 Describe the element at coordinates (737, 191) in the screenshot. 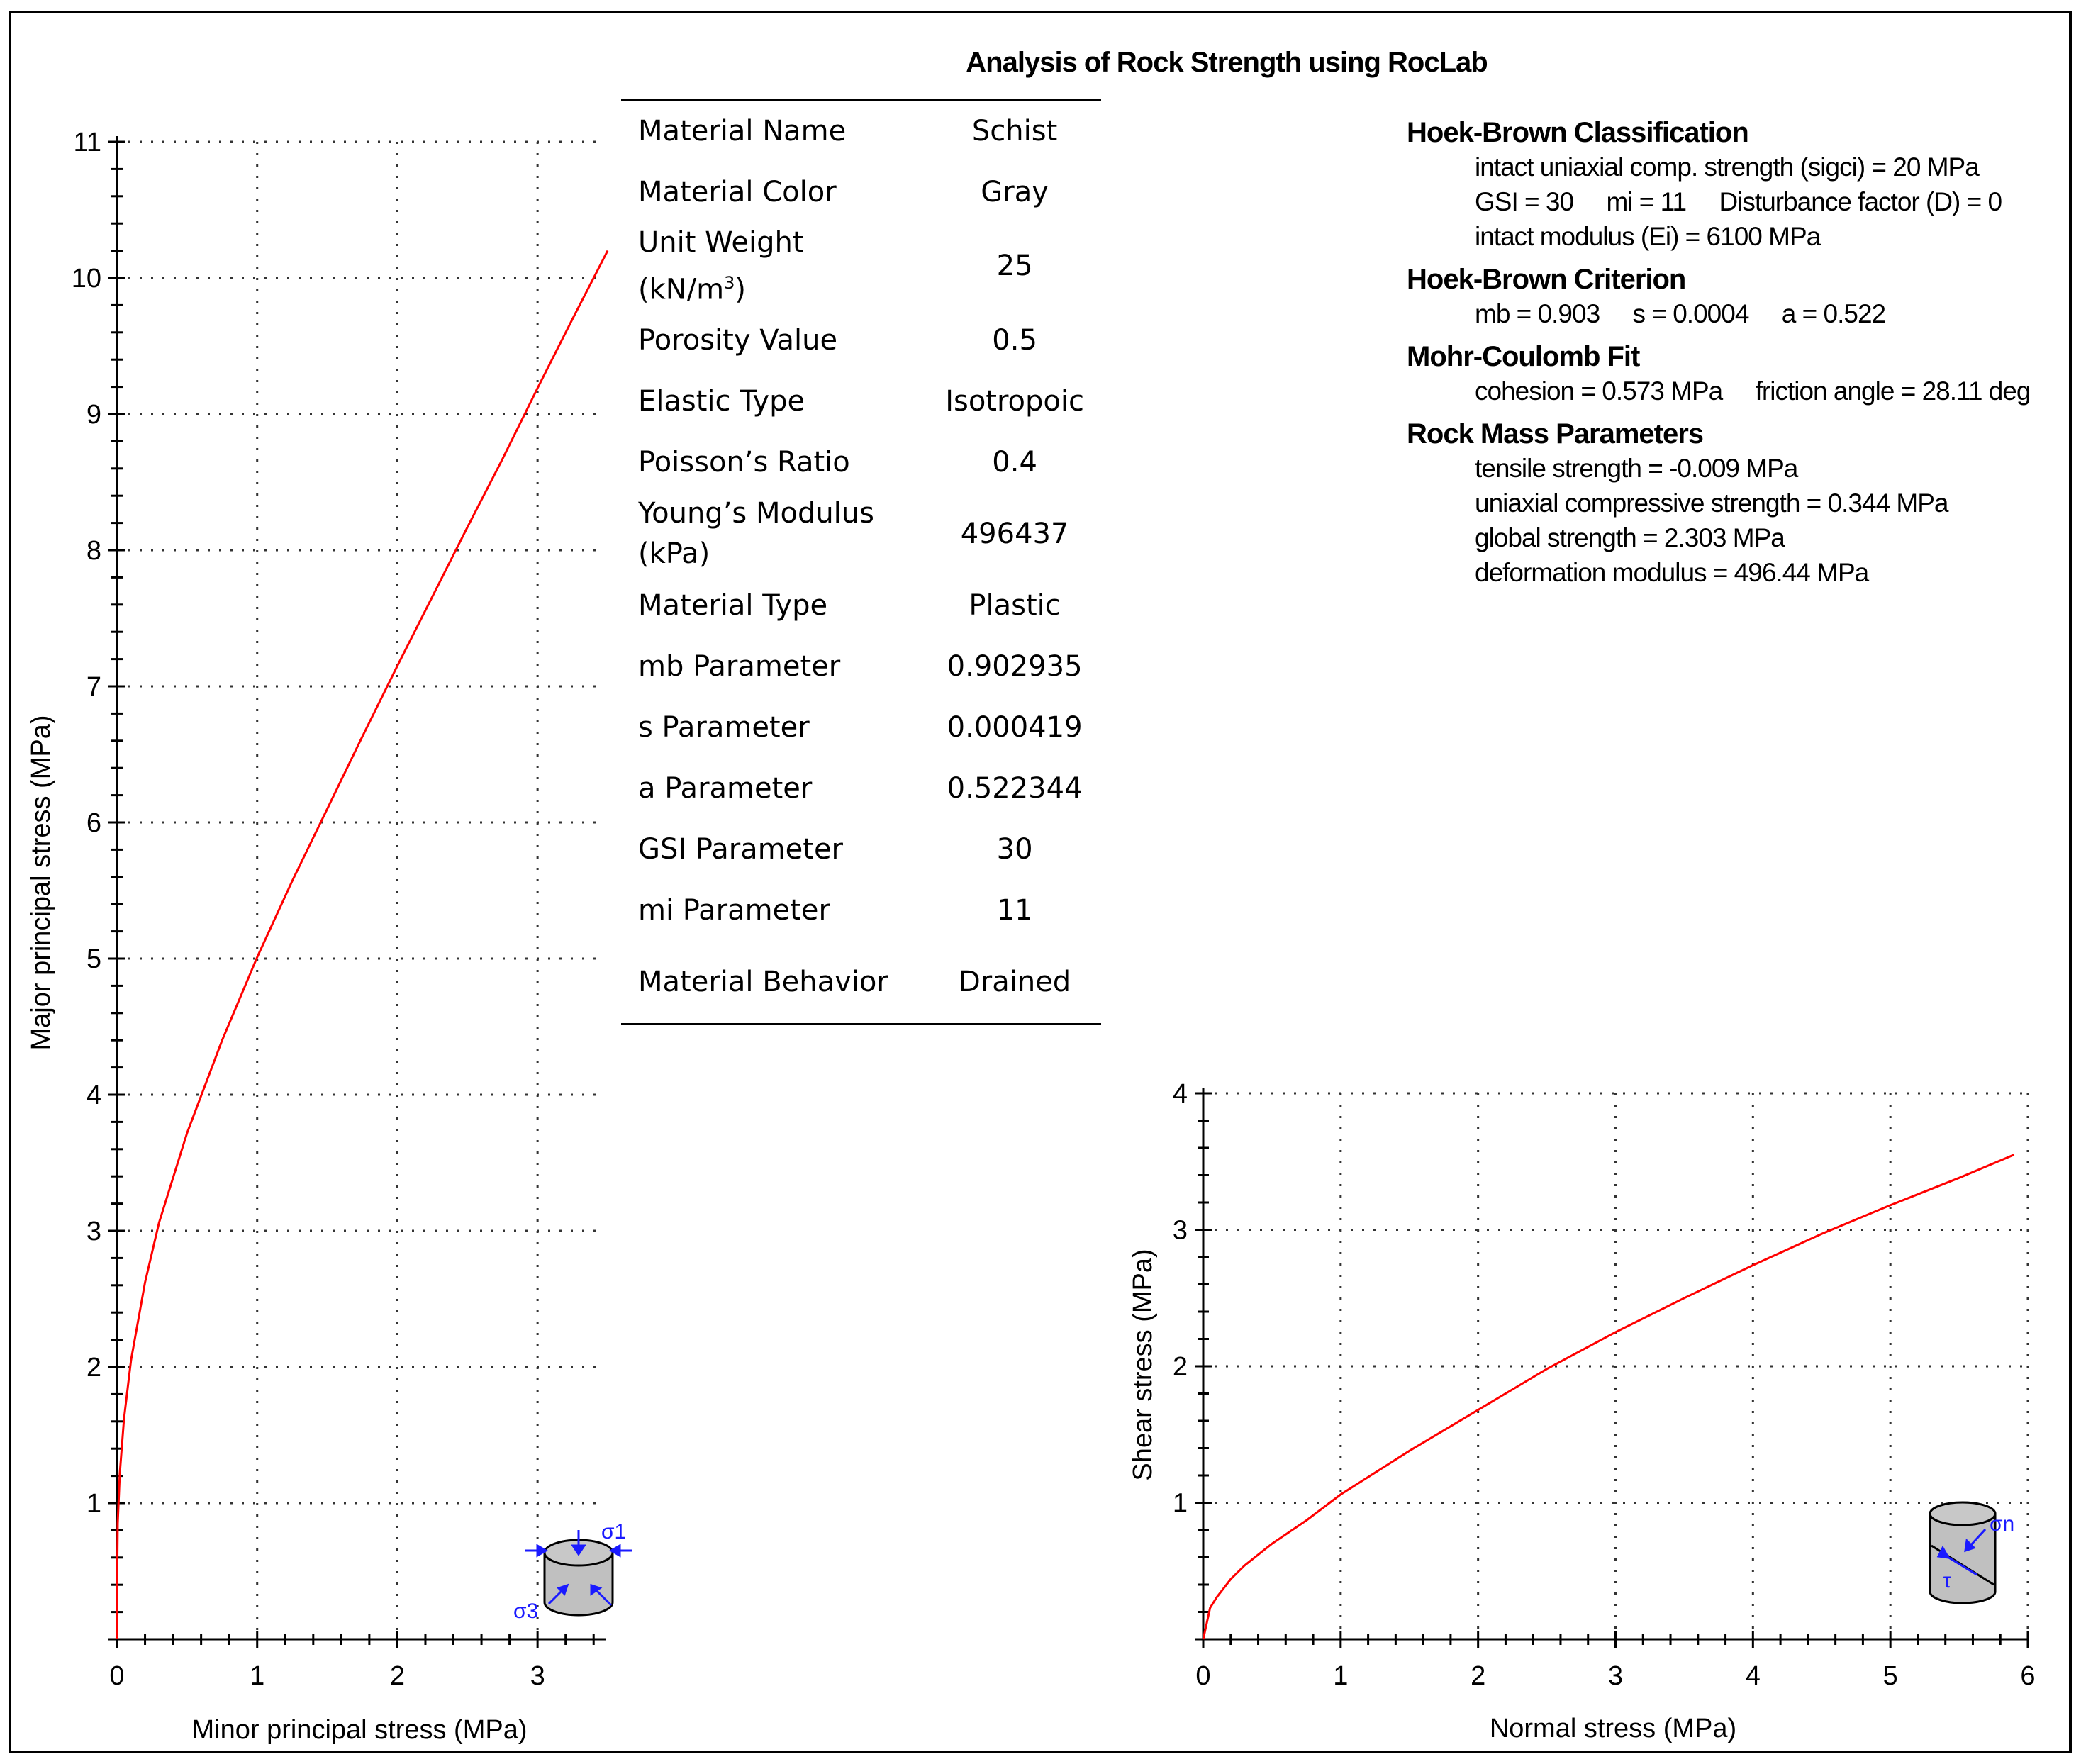

I see `property-name: Material Color` at that location.